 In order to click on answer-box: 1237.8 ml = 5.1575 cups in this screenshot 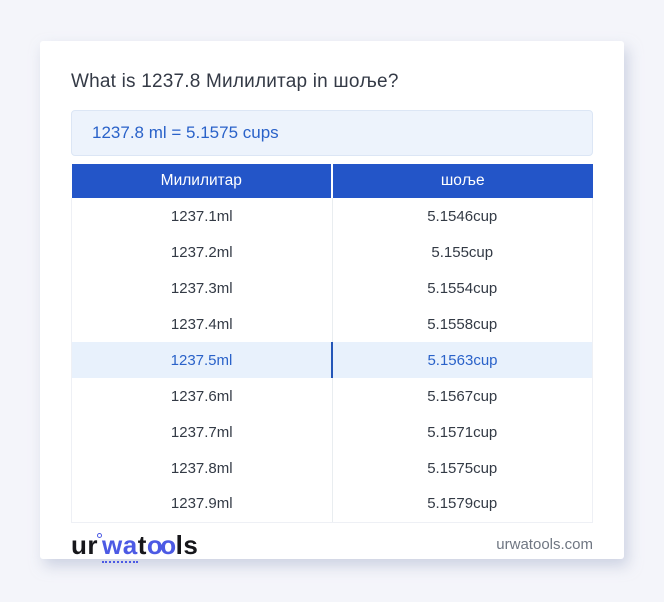, I will do `click(332, 133)`.